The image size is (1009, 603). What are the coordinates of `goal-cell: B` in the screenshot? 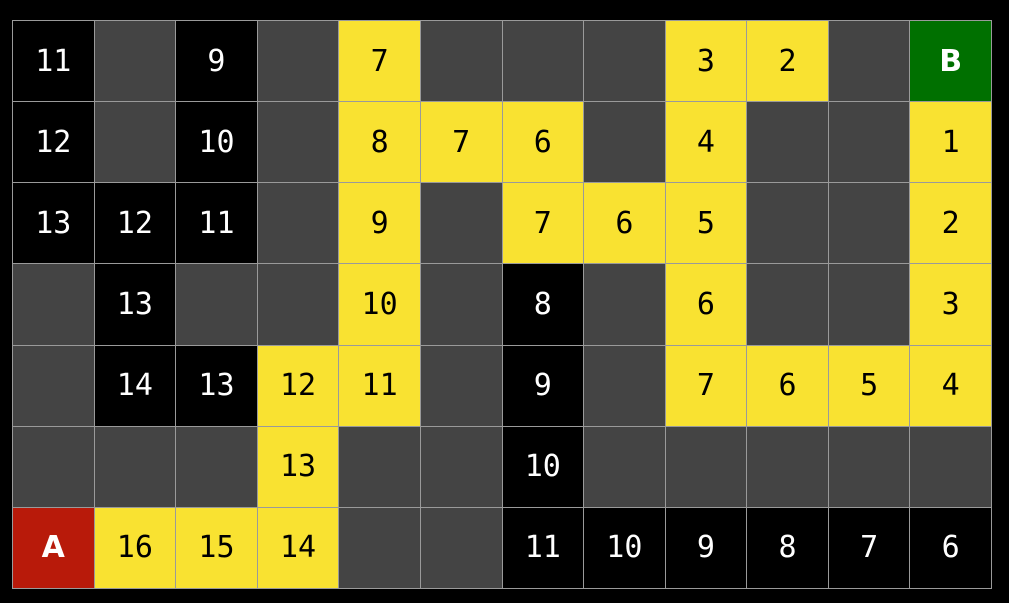 It's located at (951, 62).